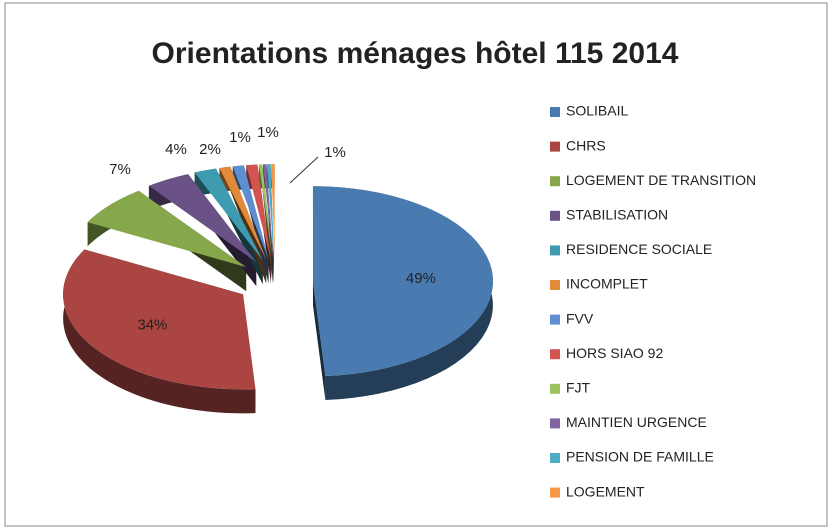  What do you see at coordinates (176, 149) in the screenshot?
I see `data-label: 4%` at bounding box center [176, 149].